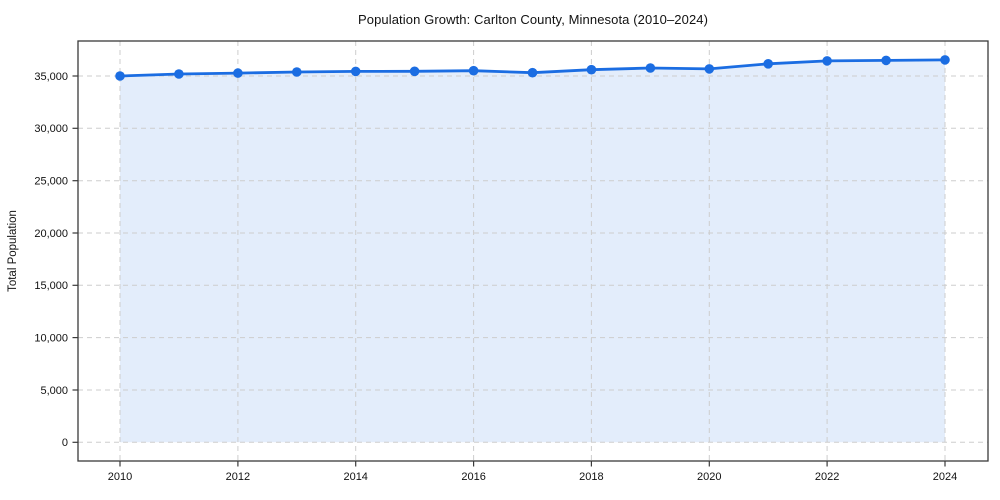 The height and width of the screenshot is (500, 1000). Describe the element at coordinates (709, 477) in the screenshot. I see `x-tick-label: 2020` at that location.